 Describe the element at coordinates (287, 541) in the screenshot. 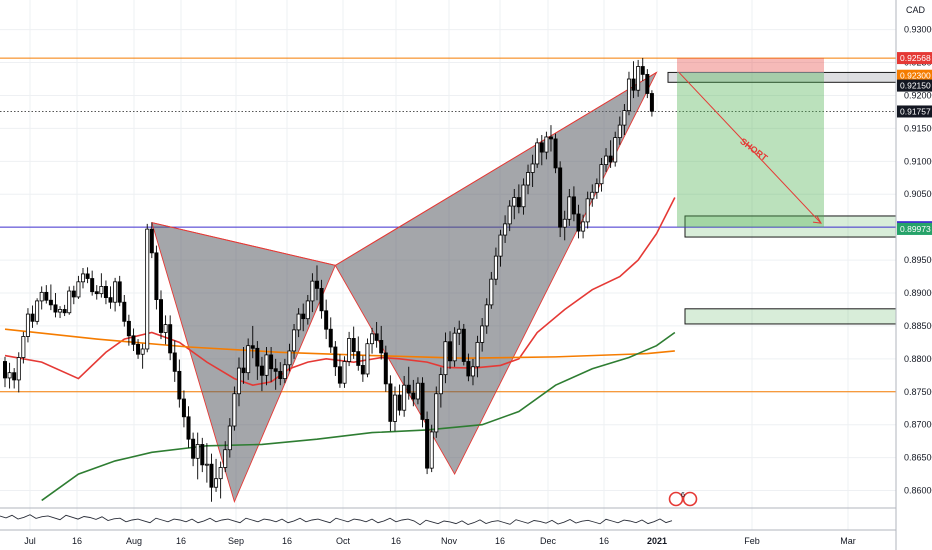

I see `time-tick-5: 16` at that location.